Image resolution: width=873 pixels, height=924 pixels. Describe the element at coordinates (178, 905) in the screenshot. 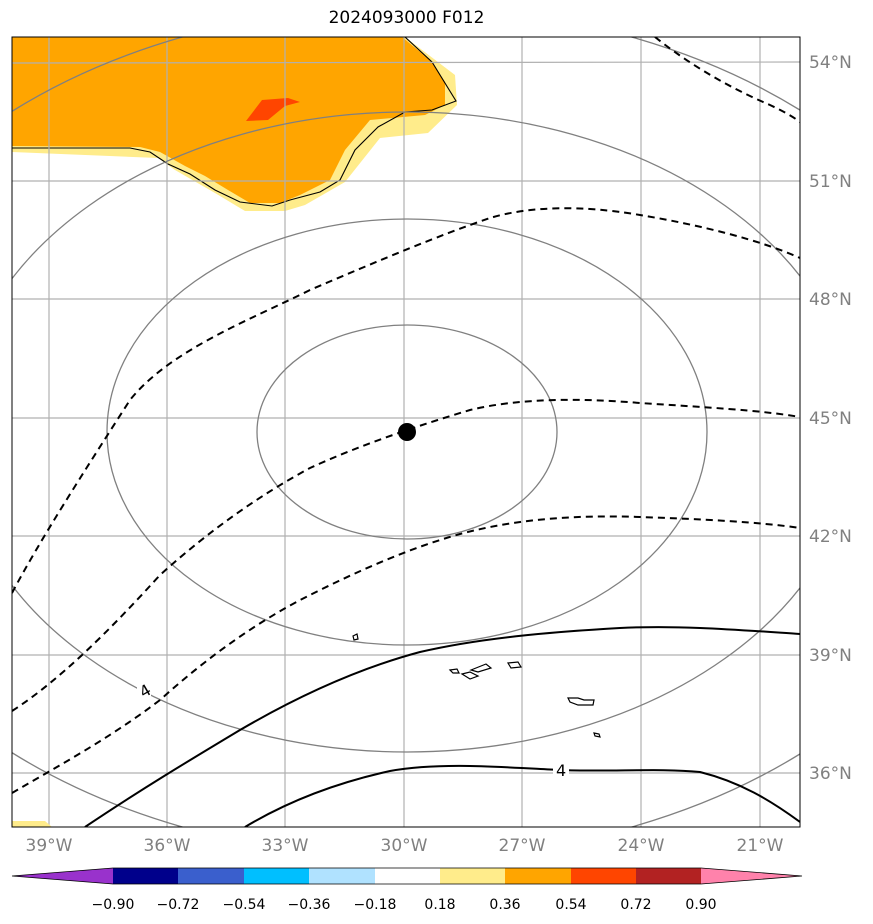

I see `colorbar-tick-label: −0.72` at that location.